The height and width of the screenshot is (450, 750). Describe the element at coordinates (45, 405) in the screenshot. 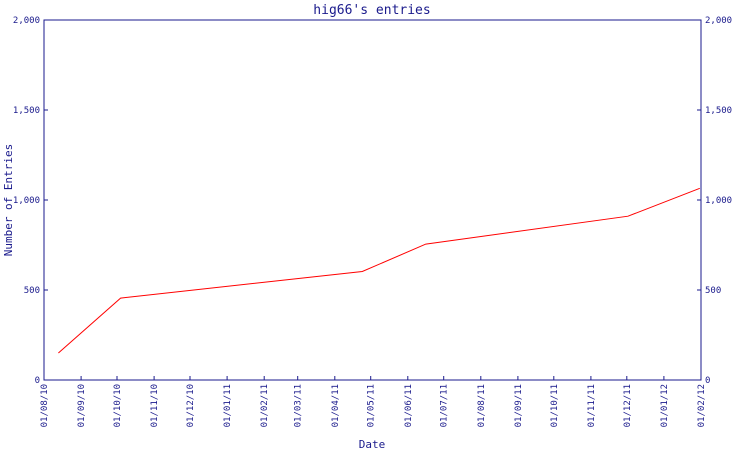

I see `x-tick-label: 01/08/10` at that location.